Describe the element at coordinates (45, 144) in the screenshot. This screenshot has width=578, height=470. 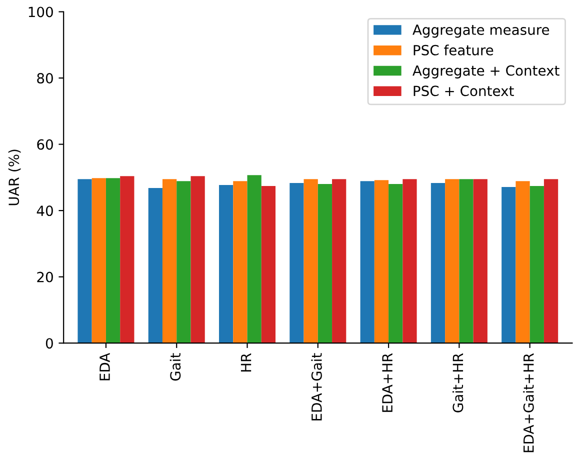
I see `y-tick-label: 60` at that location.